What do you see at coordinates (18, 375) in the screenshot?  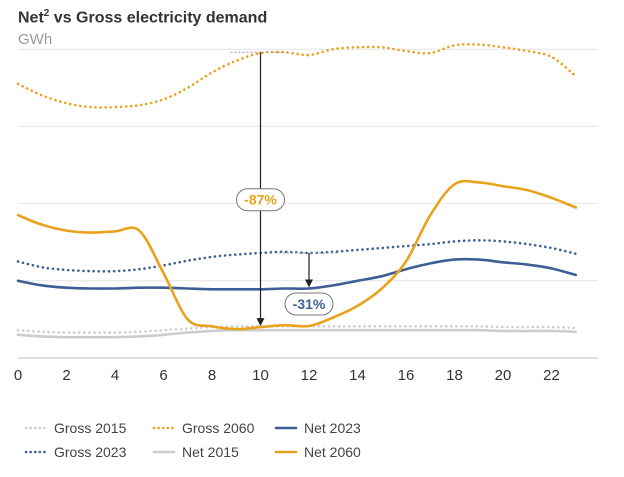 I see `x-tick-label: 0` at bounding box center [18, 375].